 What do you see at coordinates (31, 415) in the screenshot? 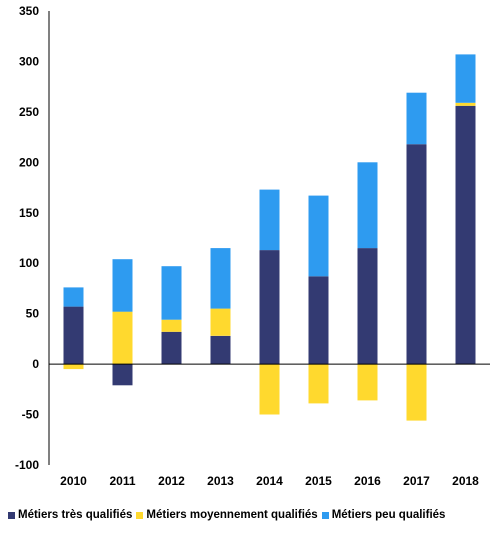
I see `y-tick-label: -50` at bounding box center [31, 415].